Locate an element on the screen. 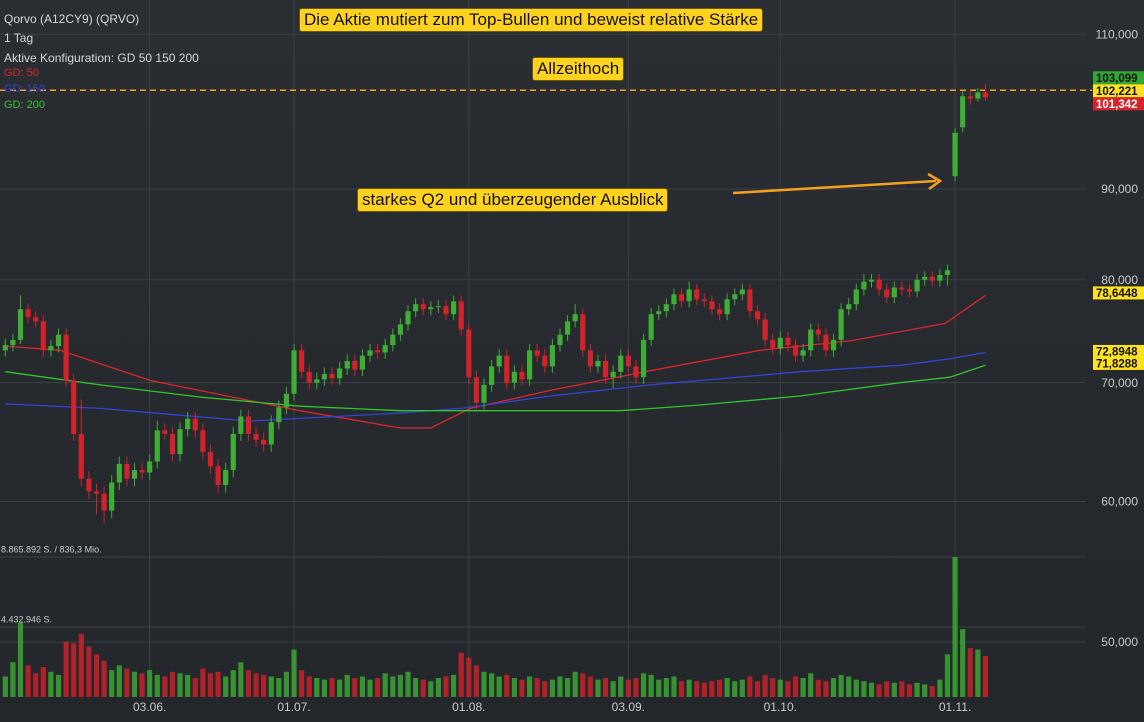 The width and height of the screenshot is (1144, 722). x-tick-label: 01.07. is located at coordinates (293, 707).